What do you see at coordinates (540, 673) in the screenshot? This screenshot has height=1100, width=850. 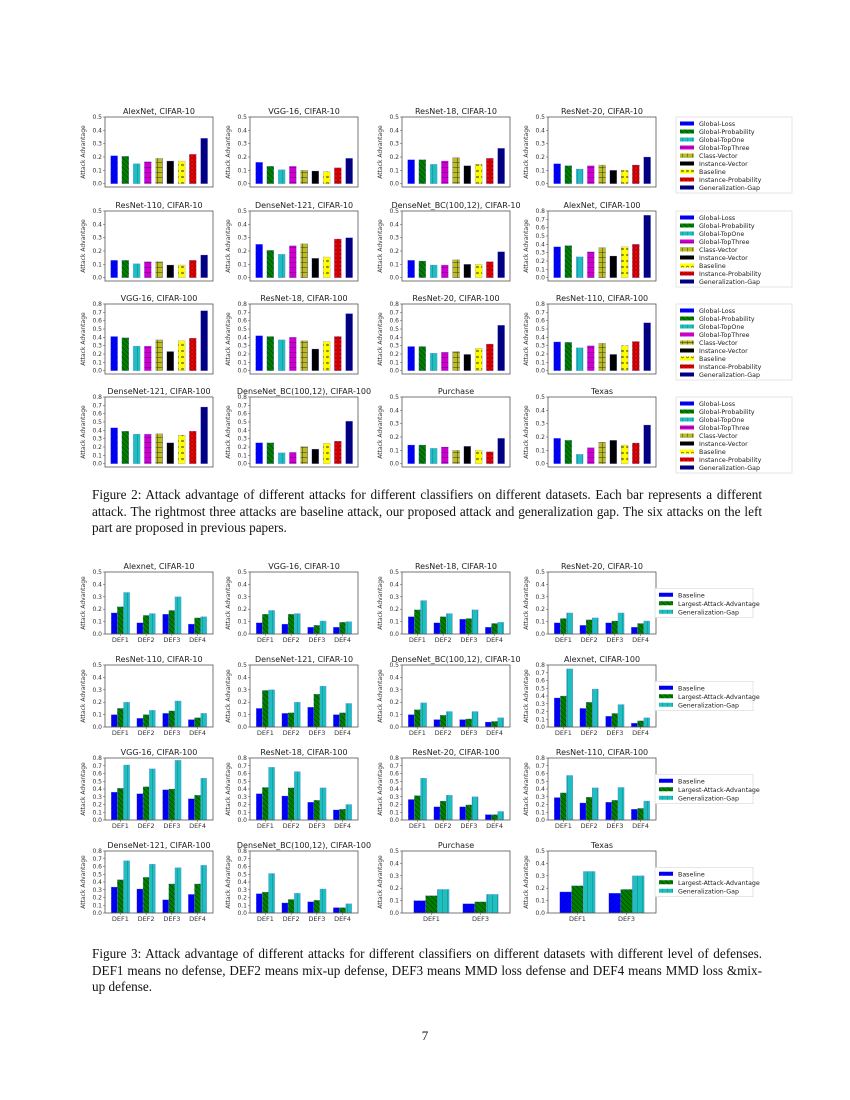 I see `y-tick-label: 0.7` at bounding box center [540, 673].